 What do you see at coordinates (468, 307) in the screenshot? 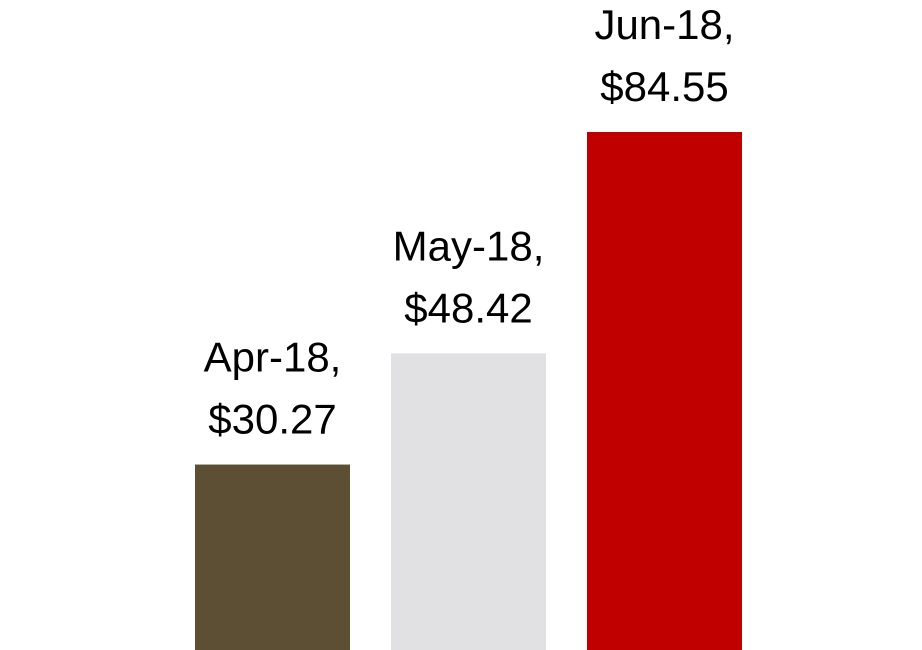
I see `value-label: $48.42` at bounding box center [468, 307].